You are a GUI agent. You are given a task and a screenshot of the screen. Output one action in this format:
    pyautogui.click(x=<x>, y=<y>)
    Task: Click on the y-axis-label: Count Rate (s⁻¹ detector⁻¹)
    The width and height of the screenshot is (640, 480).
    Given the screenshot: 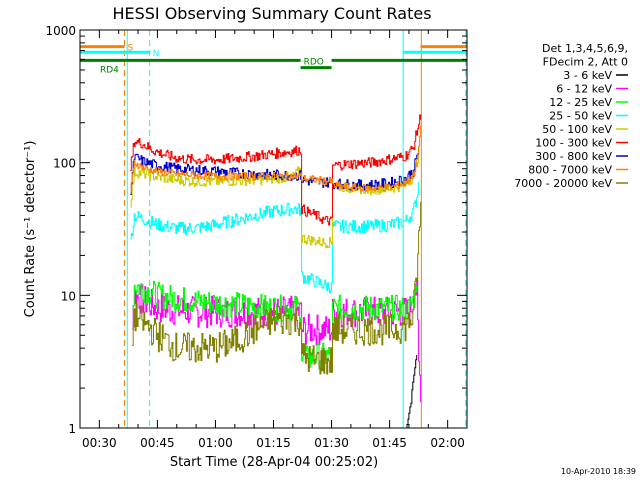 What is the action you would take?
    pyautogui.click(x=30, y=229)
    